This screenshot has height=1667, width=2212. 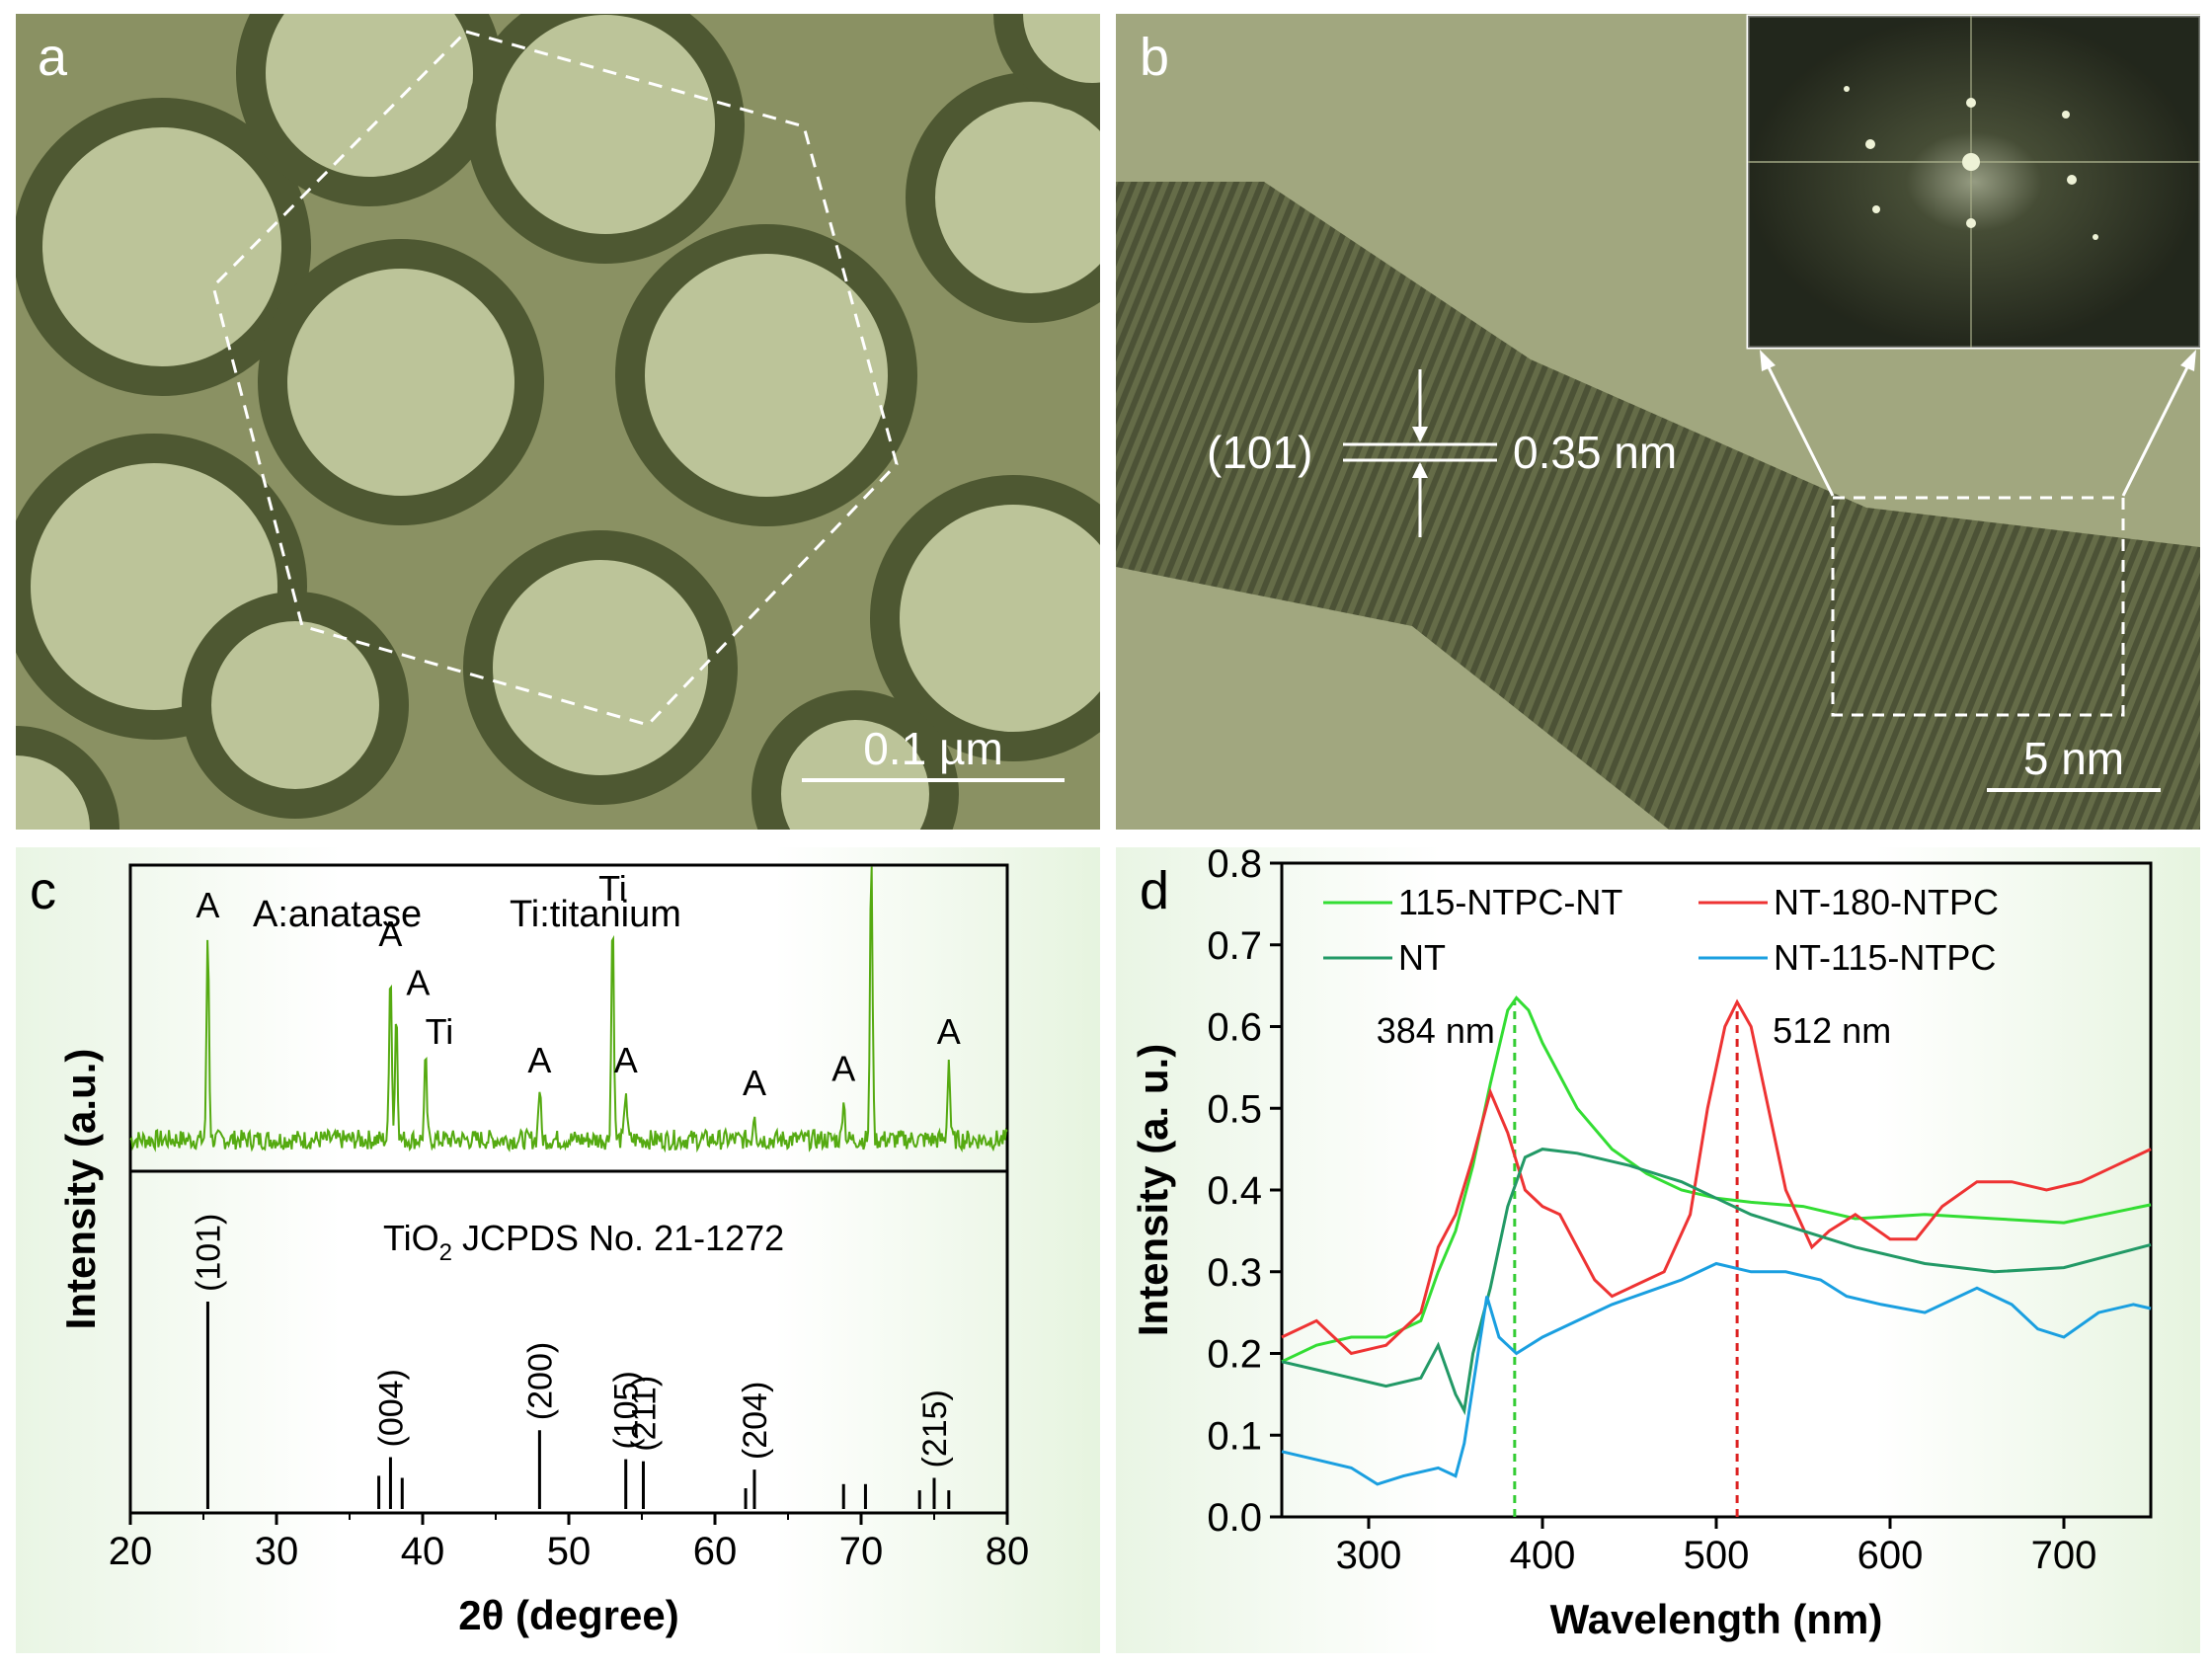 I want to click on y-tick-label: 0.1, so click(x=1234, y=1436).